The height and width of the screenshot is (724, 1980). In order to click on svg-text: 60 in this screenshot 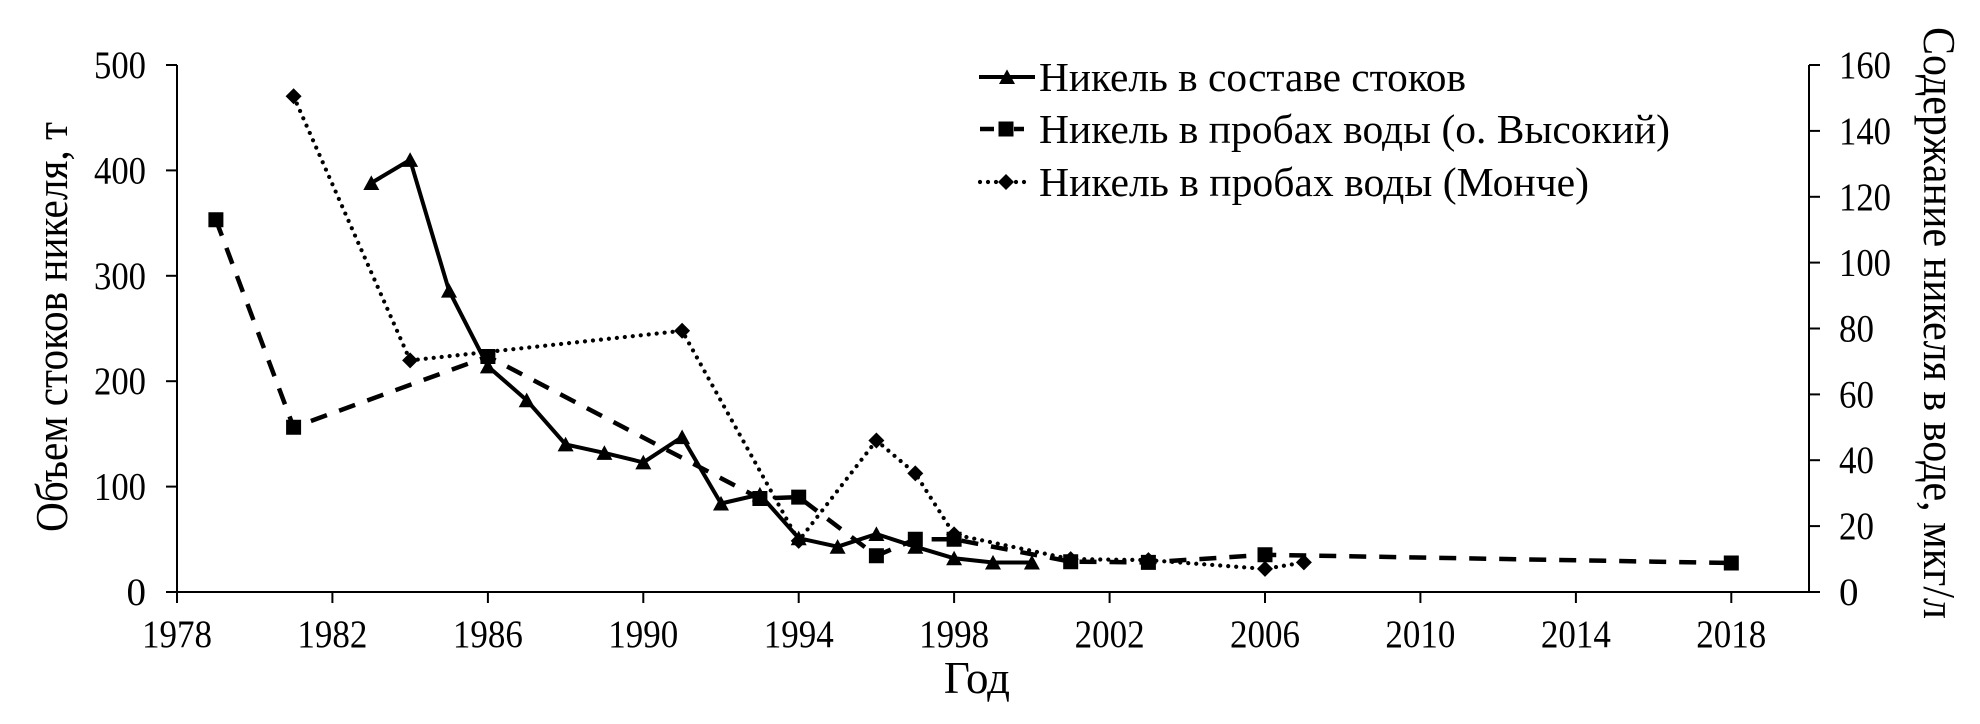, I will do `click(1856, 394)`.